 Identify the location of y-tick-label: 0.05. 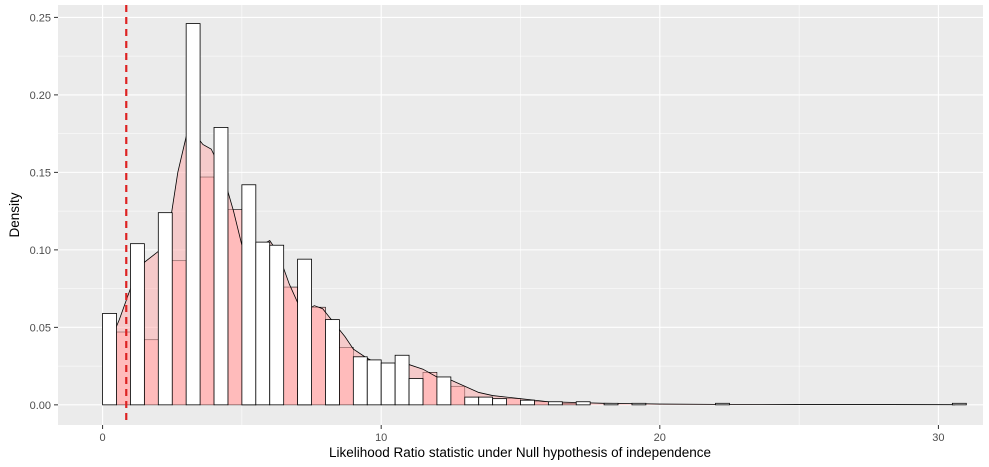
(40, 328).